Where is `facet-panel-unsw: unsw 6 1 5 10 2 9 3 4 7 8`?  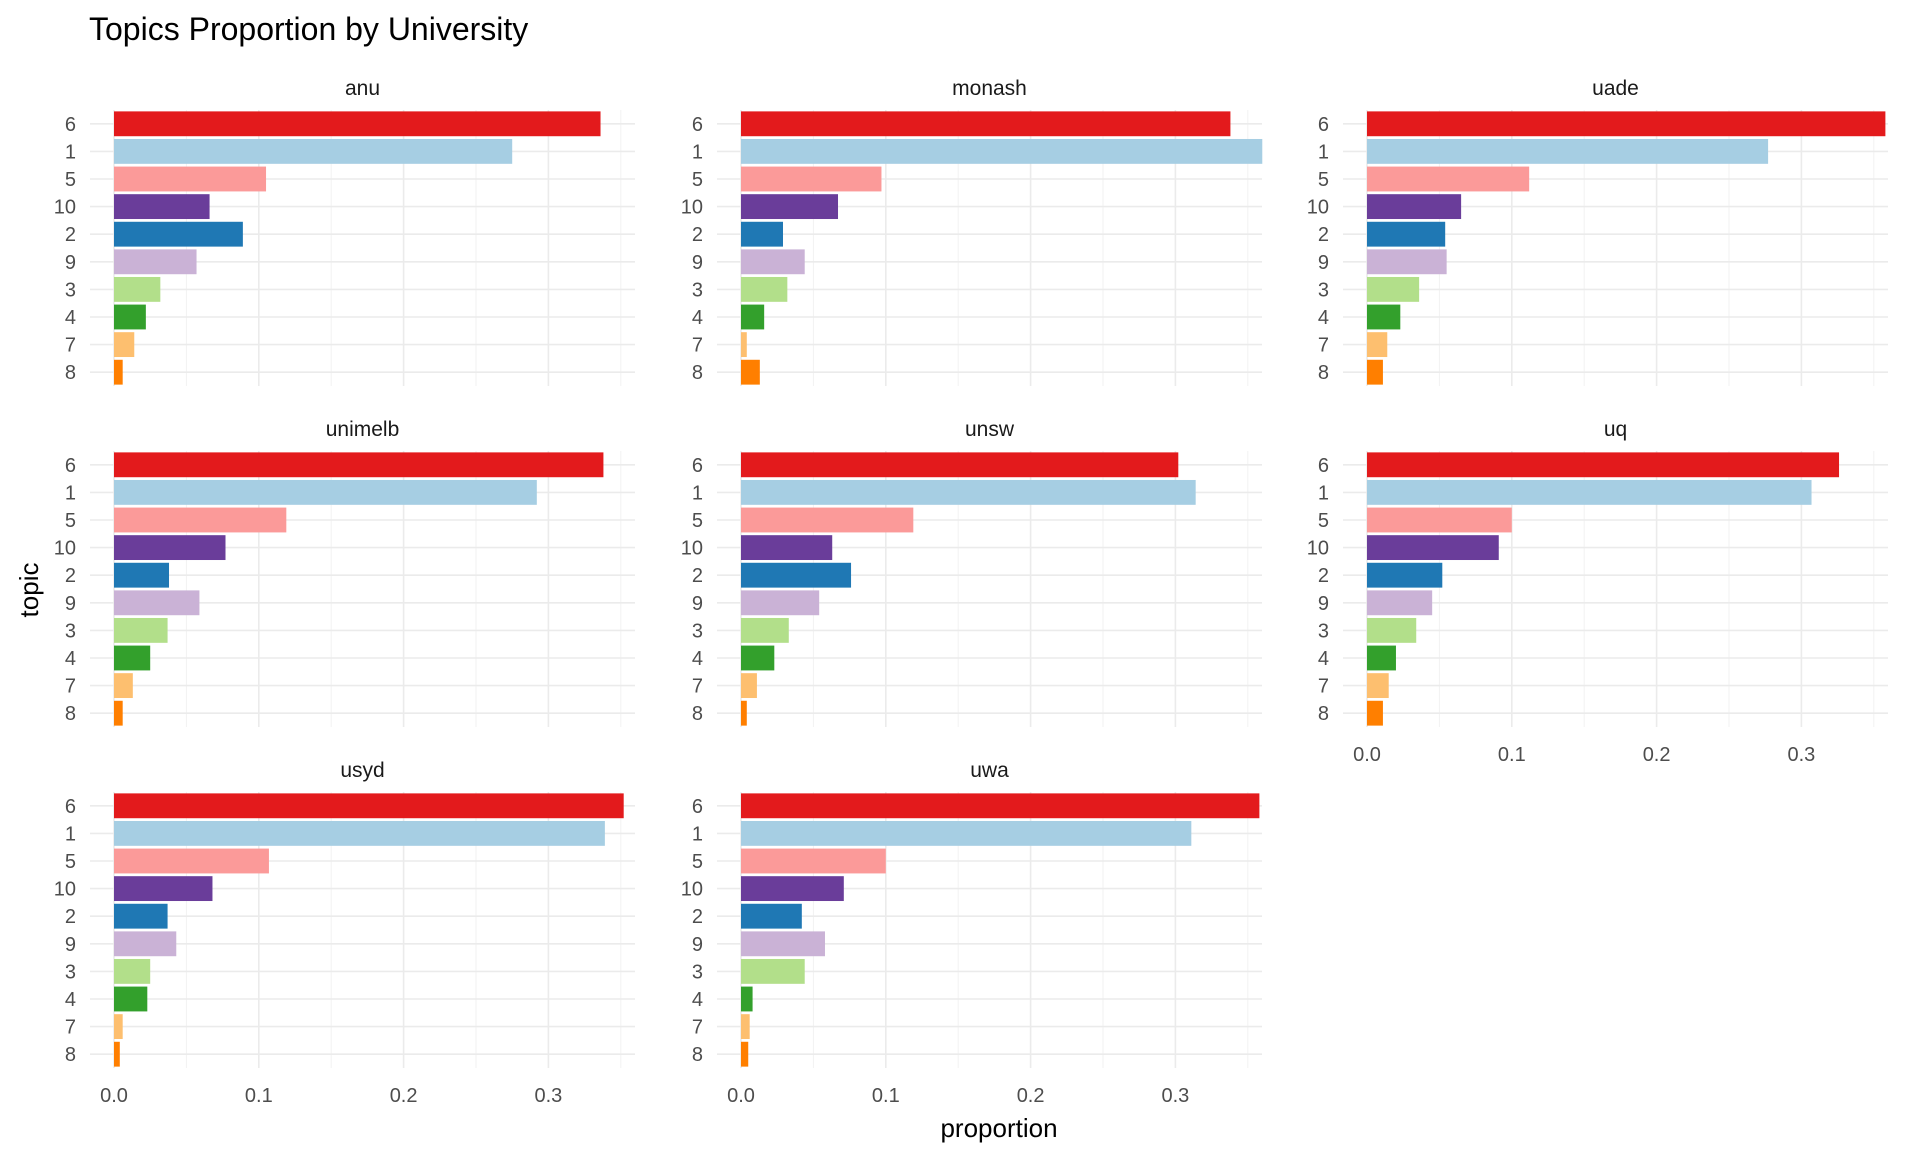
facet-panel-unsw: unsw 6 1 5 10 2 9 3 4 7 8 is located at coordinates (971, 572).